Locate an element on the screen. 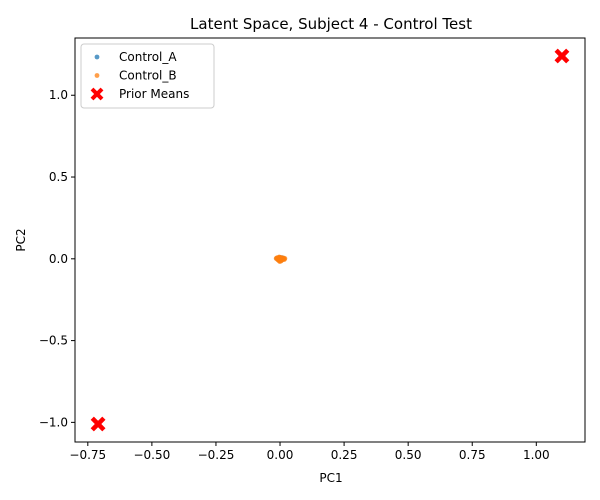 The width and height of the screenshot is (600, 500). x-tick-label: 0.75 is located at coordinates (472, 455).